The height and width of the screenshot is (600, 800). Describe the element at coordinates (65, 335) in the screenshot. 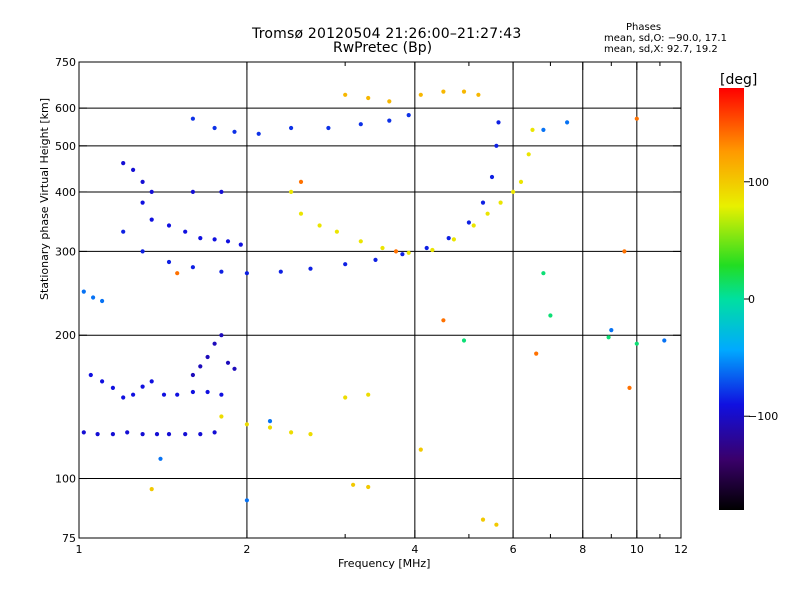

I see `y-tick-label: 200` at that location.